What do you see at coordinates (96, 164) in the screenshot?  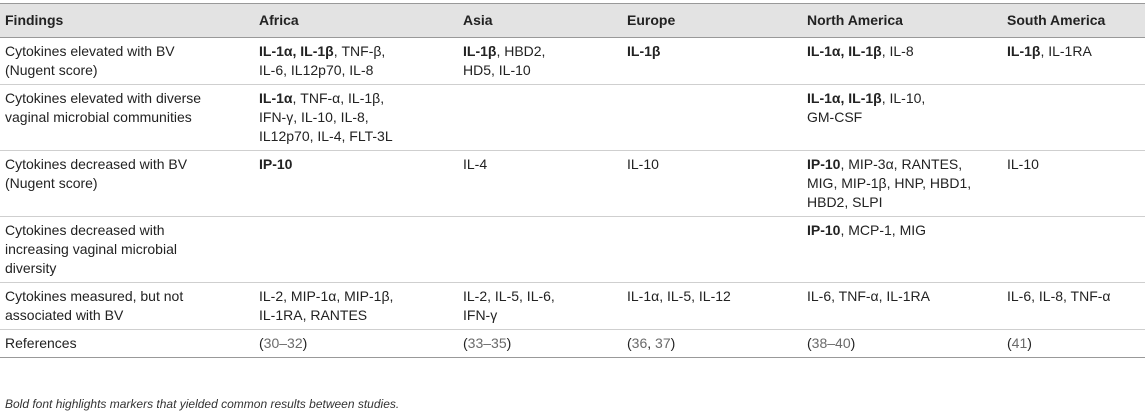 I see `finding-text: Cytokines decreased with BV` at bounding box center [96, 164].